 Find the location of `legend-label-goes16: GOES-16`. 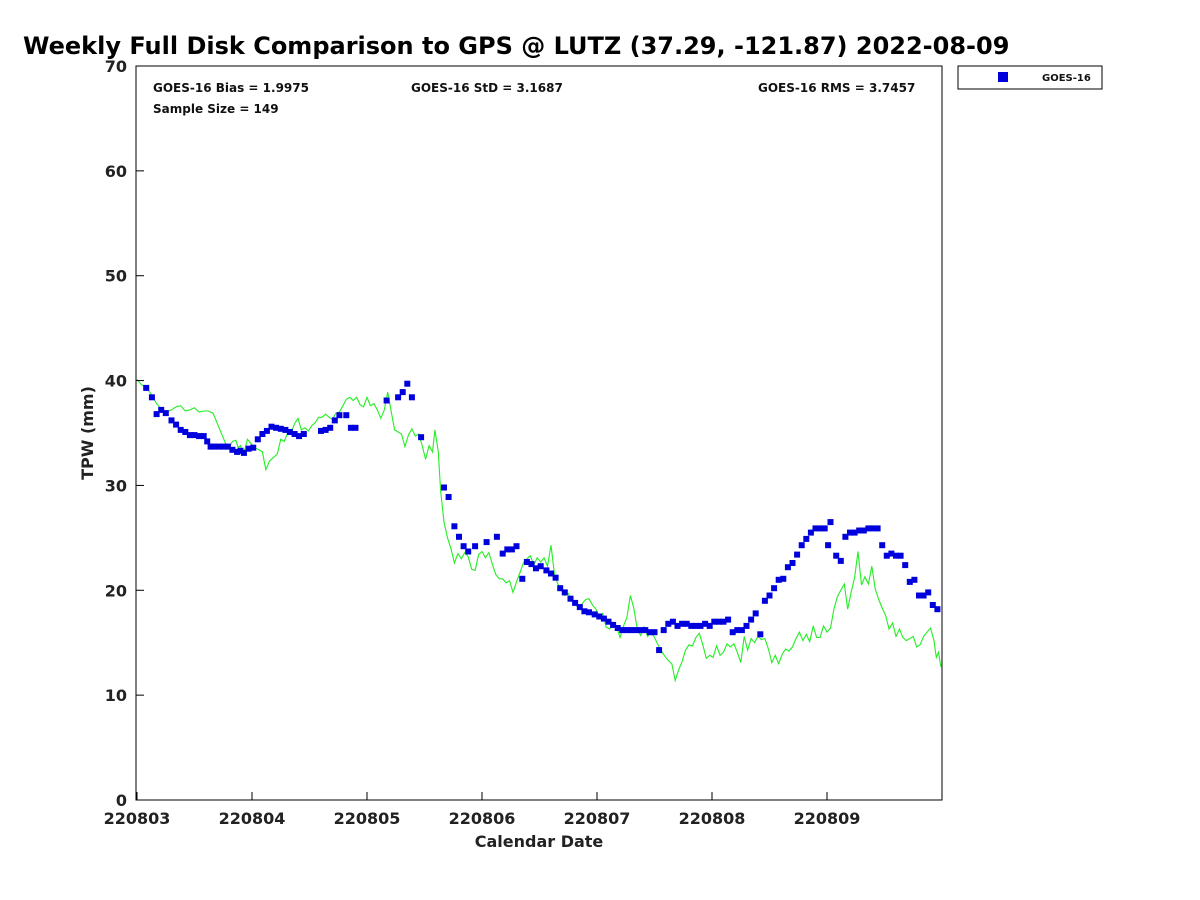

legend-label-goes16: GOES-16 is located at coordinates (1066, 78).